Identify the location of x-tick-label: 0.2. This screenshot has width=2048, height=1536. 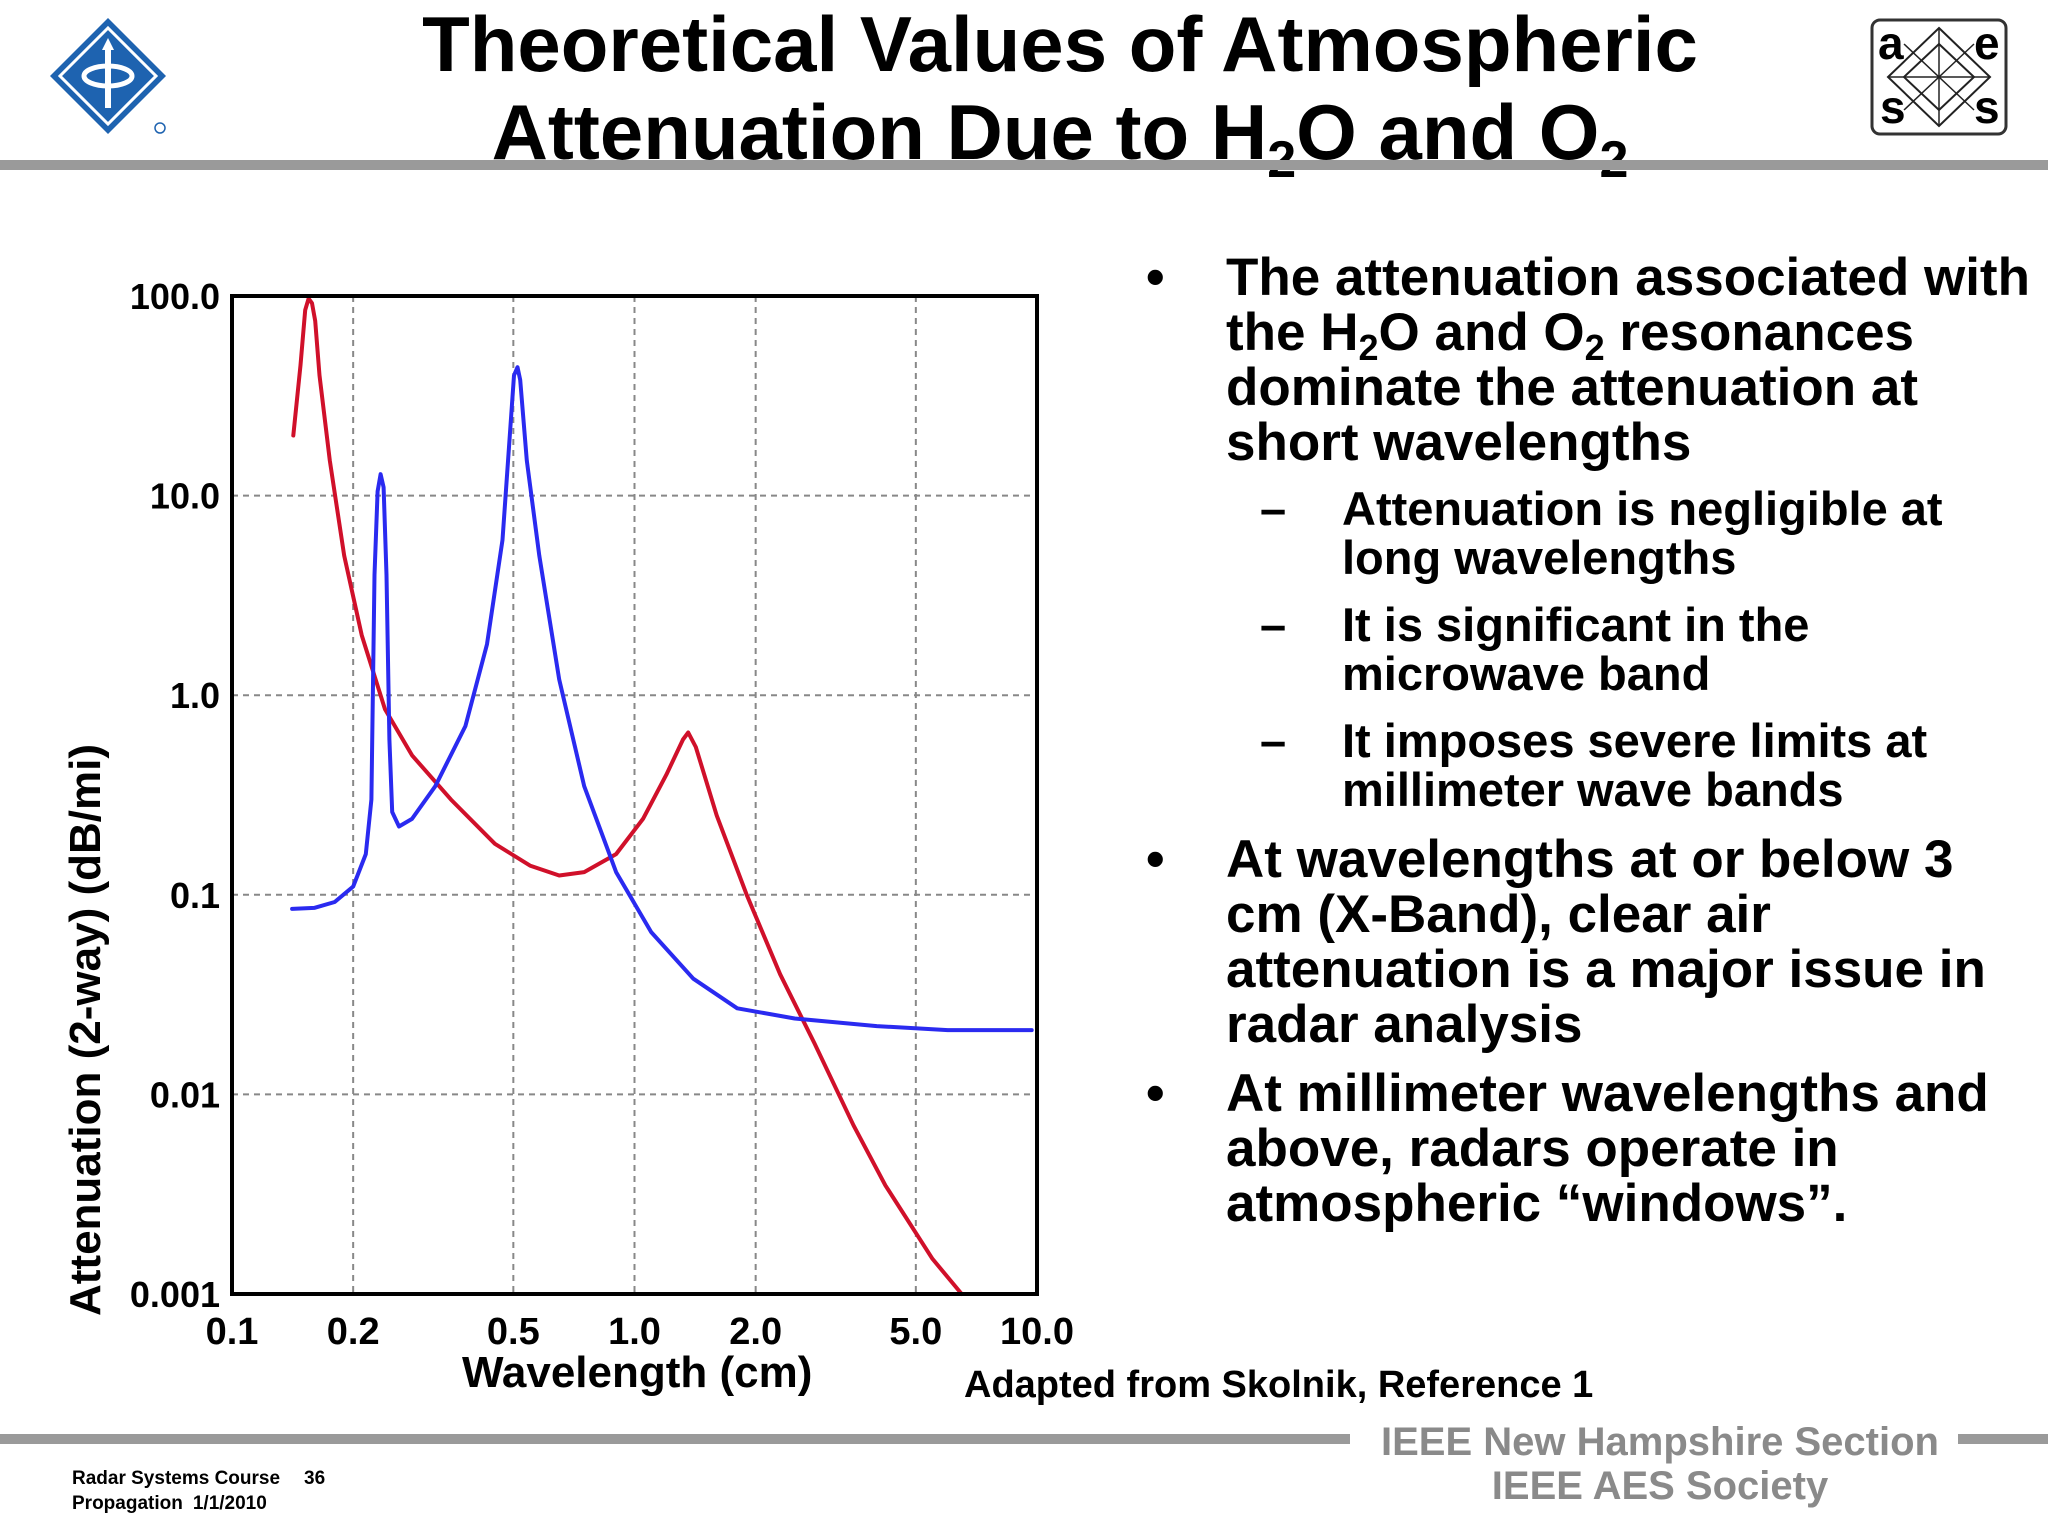
(353, 1332).